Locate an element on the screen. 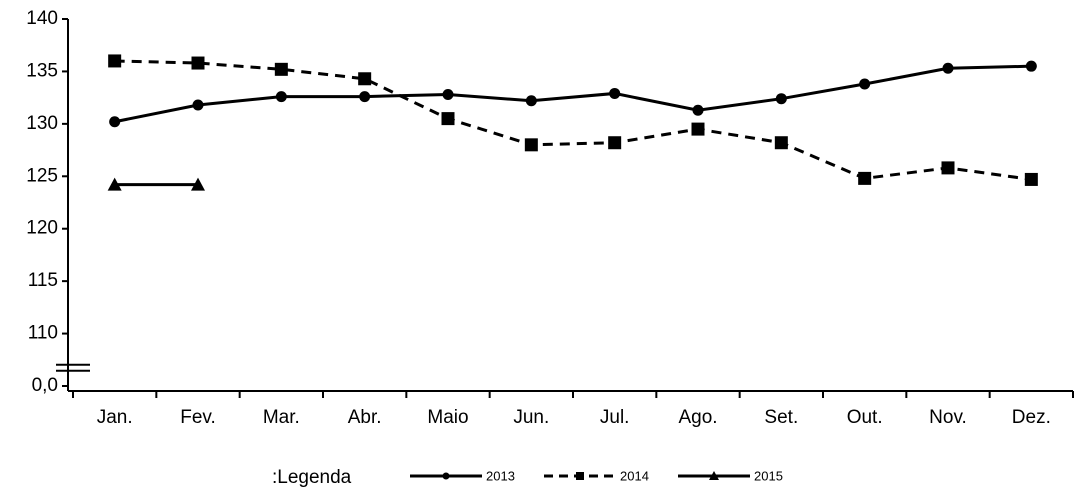 The height and width of the screenshot is (500, 1074). y-tick-label: 120 is located at coordinates (42, 228).